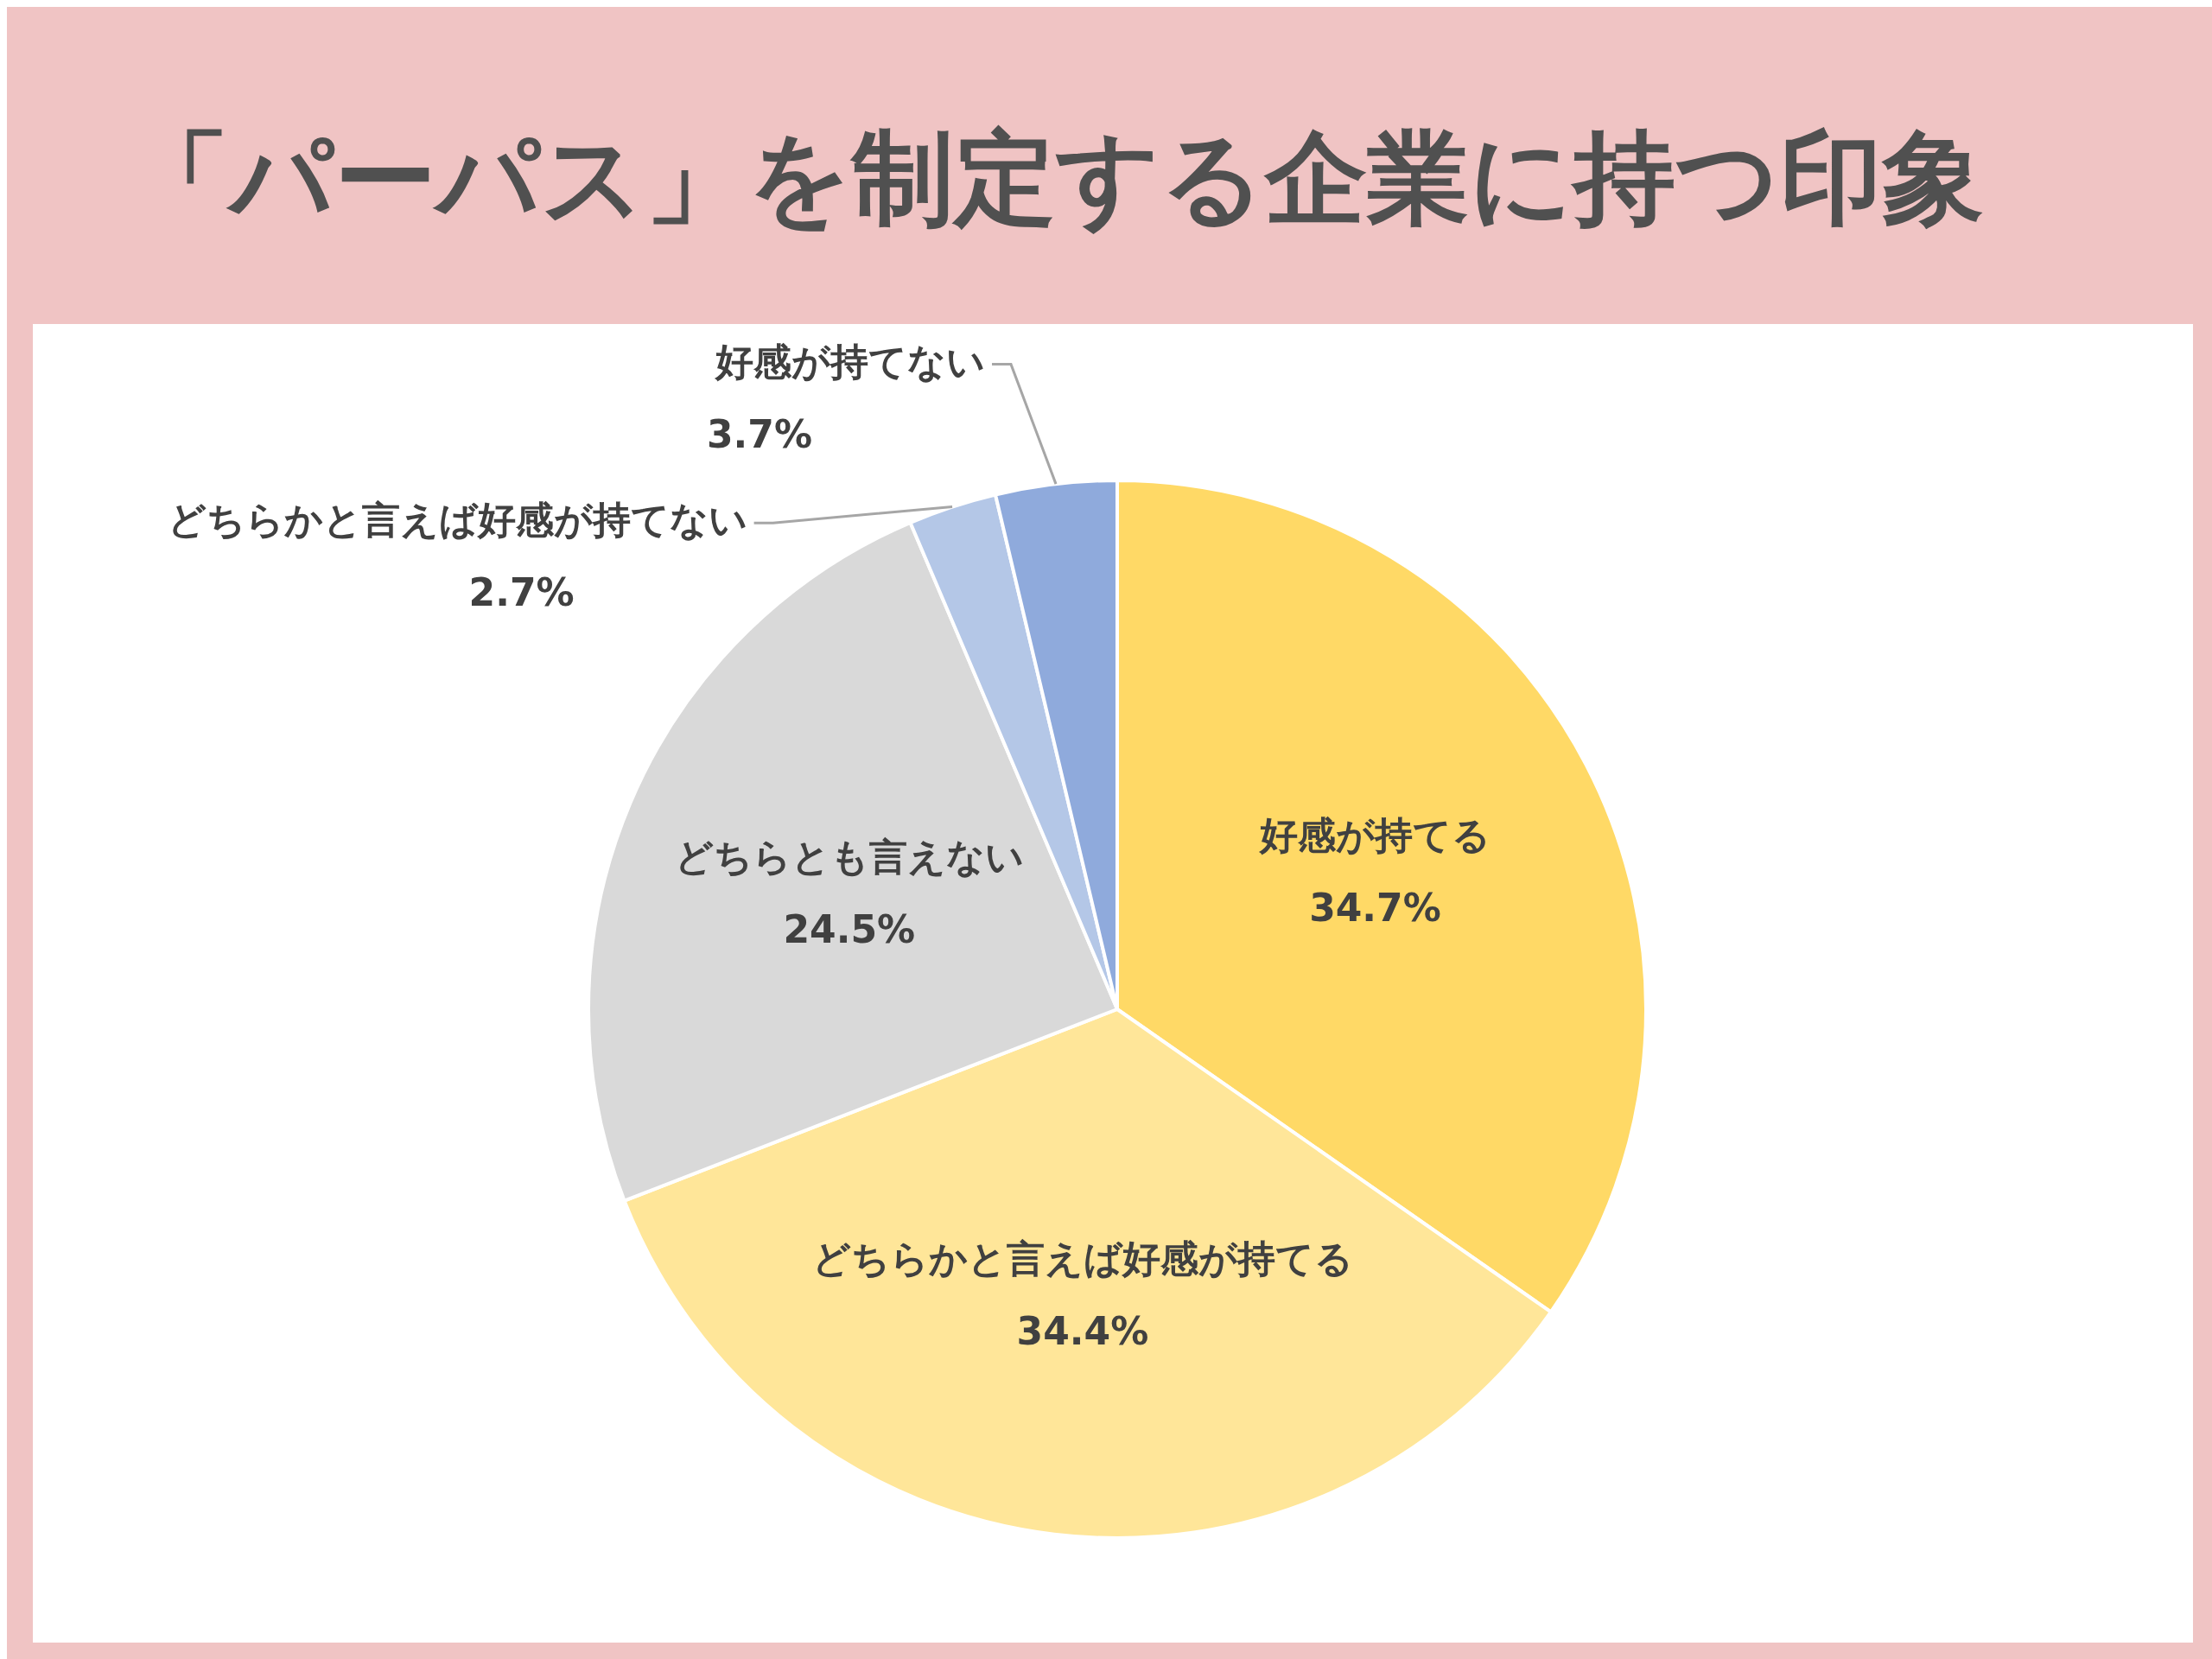  What do you see at coordinates (759, 433) in the screenshot?
I see `data-label: 3.7%` at bounding box center [759, 433].